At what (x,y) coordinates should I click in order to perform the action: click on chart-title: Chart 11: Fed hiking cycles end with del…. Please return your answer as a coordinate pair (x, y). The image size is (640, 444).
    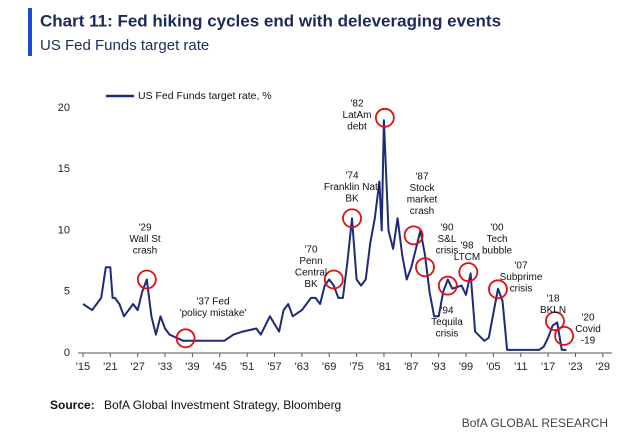
    Looking at the image, I should click on (270, 20).